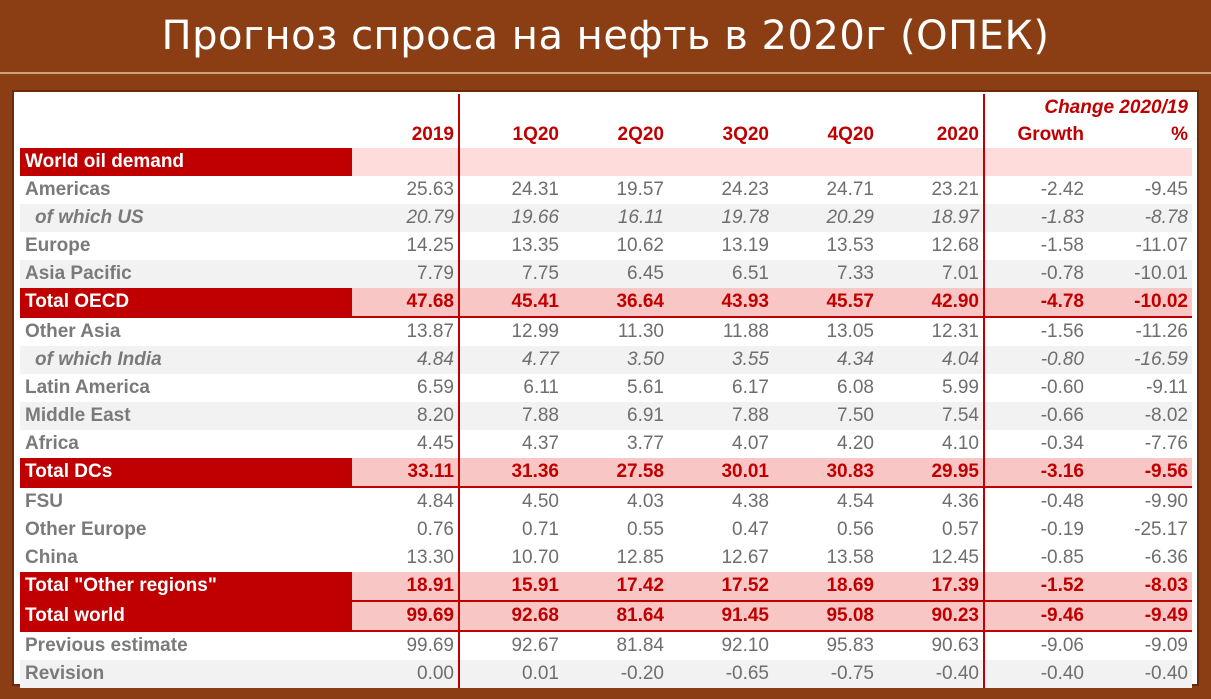 This screenshot has width=1211, height=699. What do you see at coordinates (1062, 387) in the screenshot?
I see `cell-value: -0.60` at bounding box center [1062, 387].